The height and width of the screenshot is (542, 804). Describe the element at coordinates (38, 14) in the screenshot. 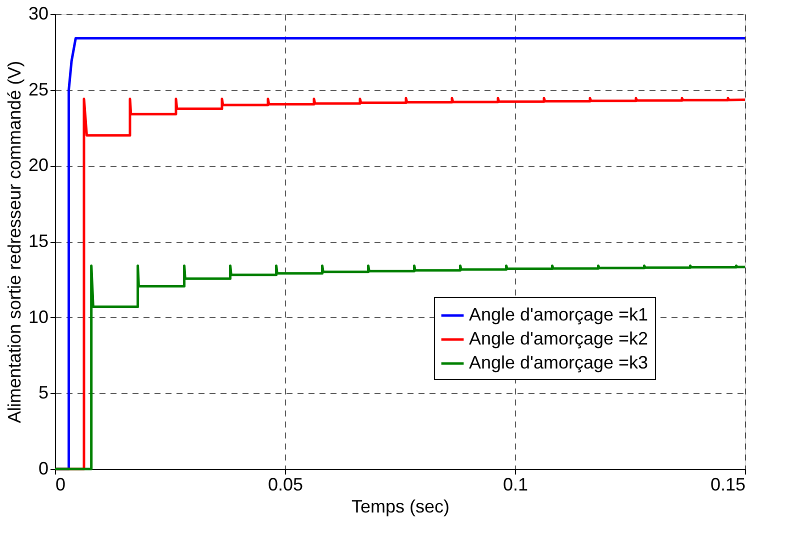

I see `y-tick-label: 30` at that location.